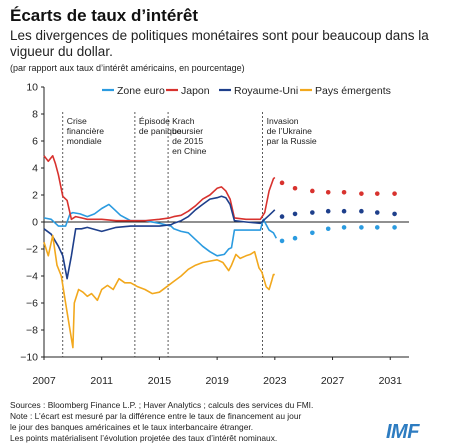  Describe the element at coordinates (35, 115) in the screenshot. I see `y-tick-label: 8` at that location.